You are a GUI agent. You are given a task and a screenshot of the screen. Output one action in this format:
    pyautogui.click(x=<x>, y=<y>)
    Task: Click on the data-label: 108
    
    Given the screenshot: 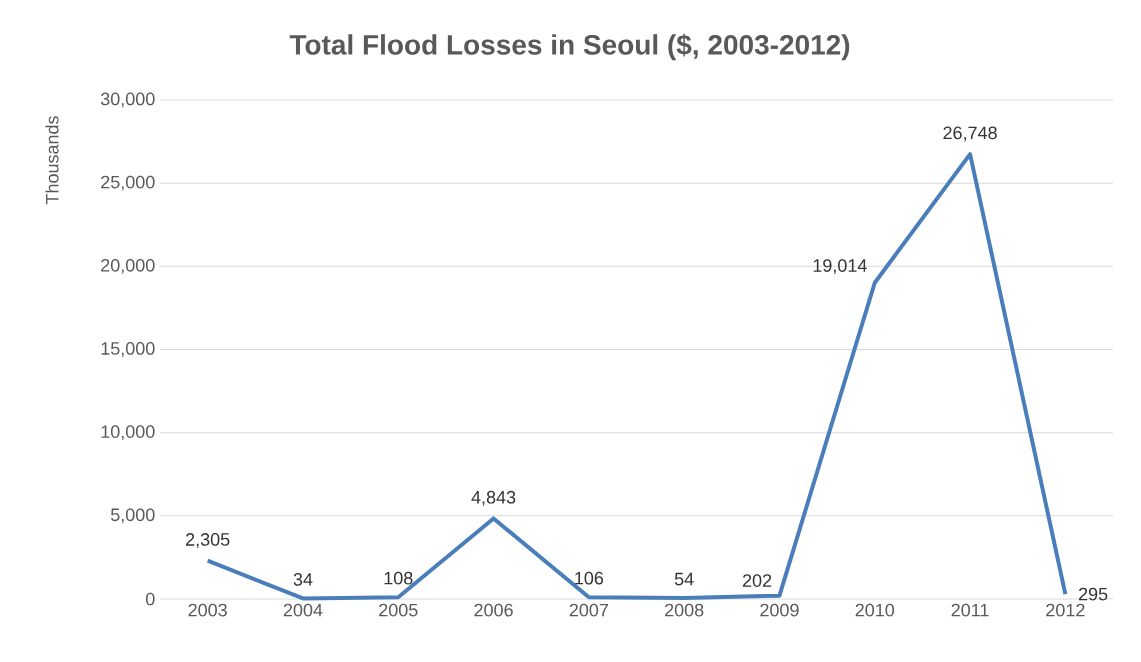 What is the action you would take?
    pyautogui.click(x=398, y=578)
    